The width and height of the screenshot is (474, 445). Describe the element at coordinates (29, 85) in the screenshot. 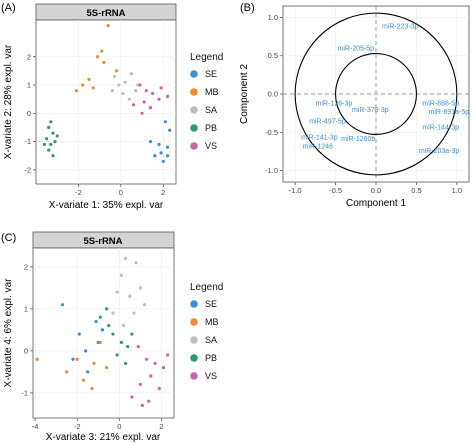

I see `y-tick-label: 1` at that location.